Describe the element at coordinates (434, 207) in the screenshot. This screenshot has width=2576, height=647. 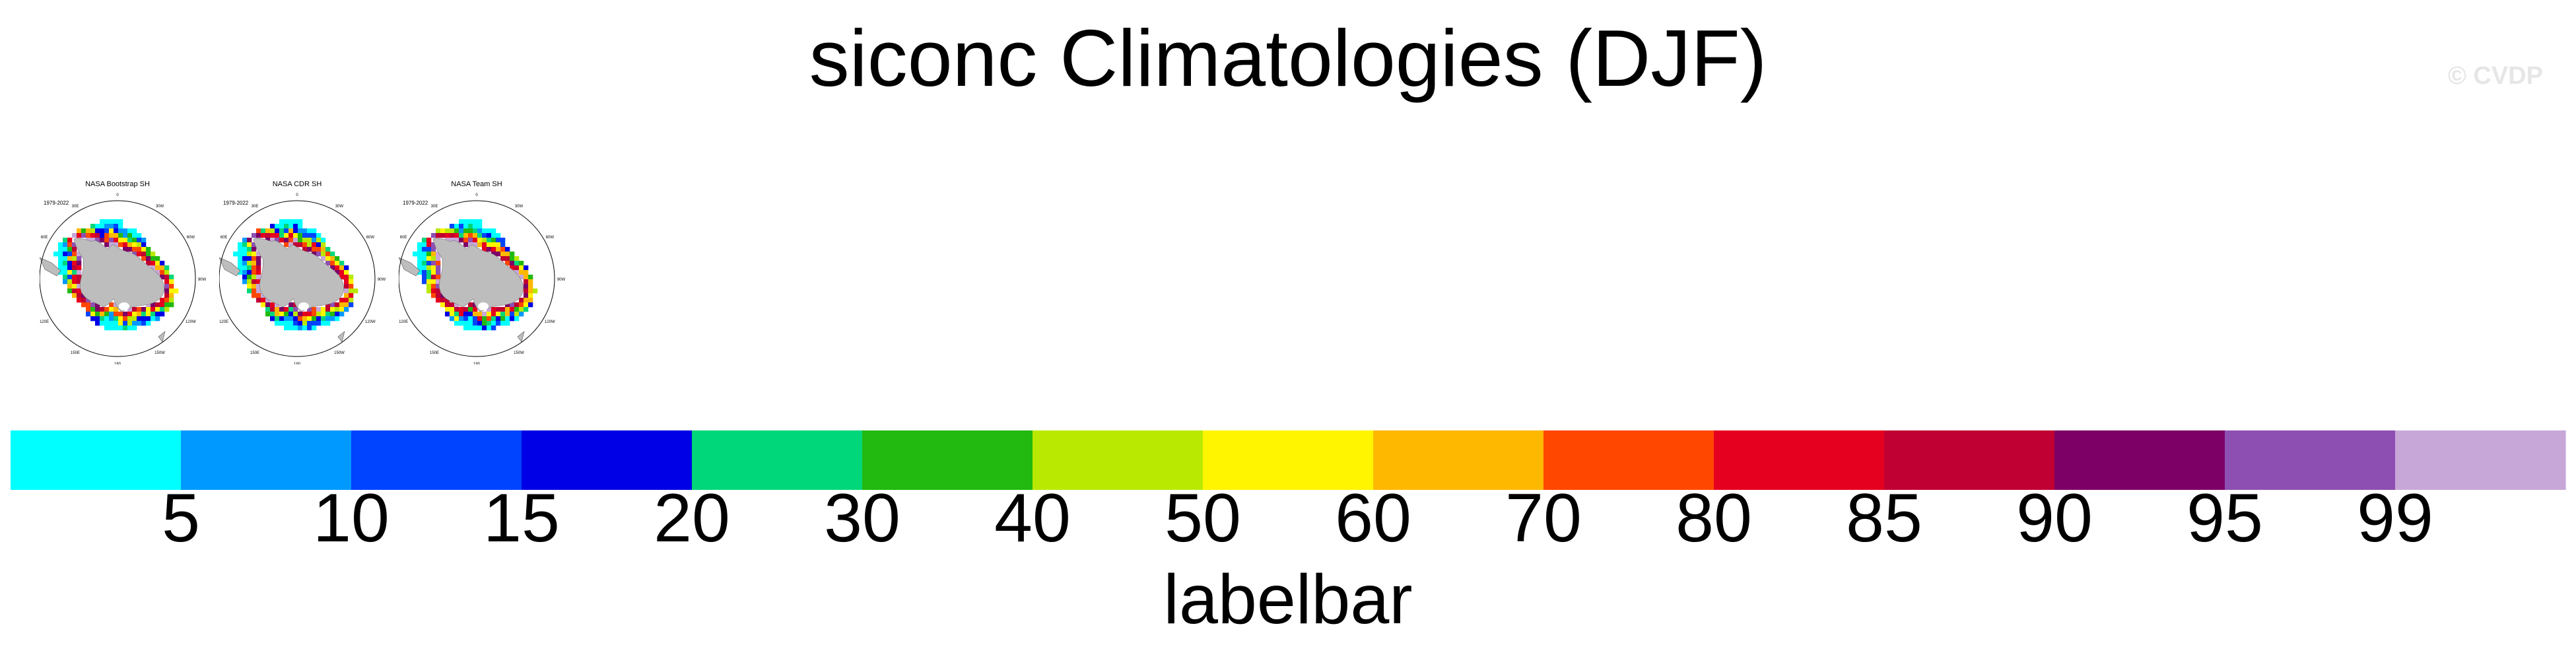
I see `longitude-label: 30E` at that location.